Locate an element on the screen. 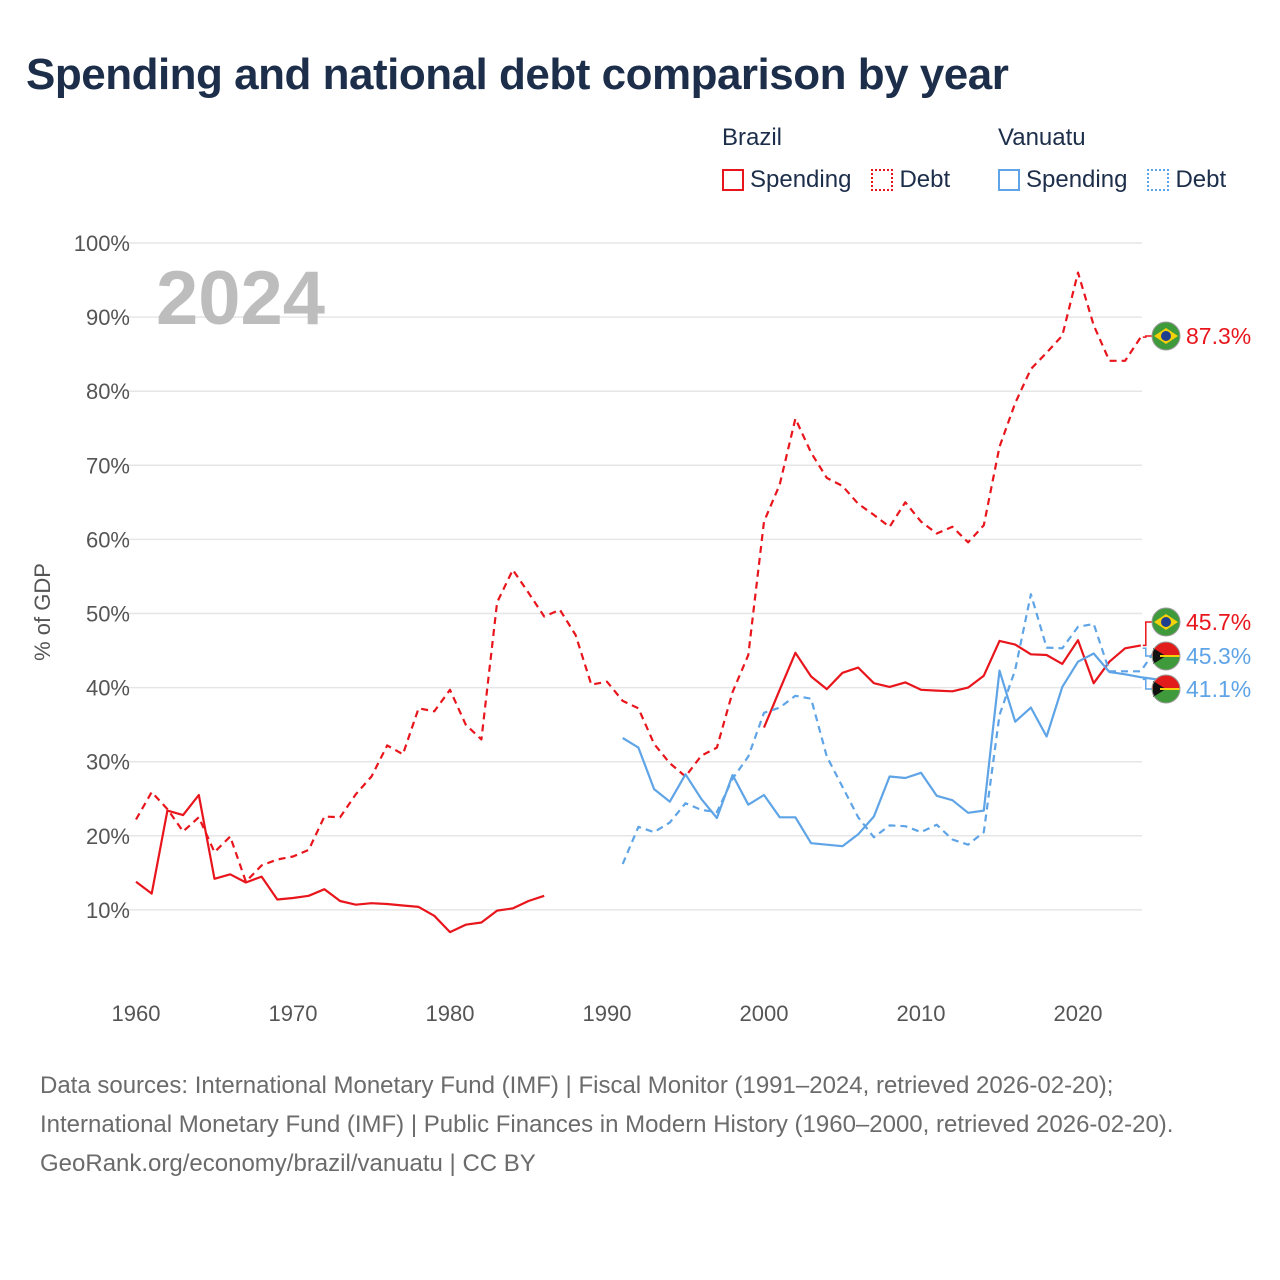 This screenshot has width=1280, height=1280. y-tick-label: 100% is located at coordinates (102, 243).